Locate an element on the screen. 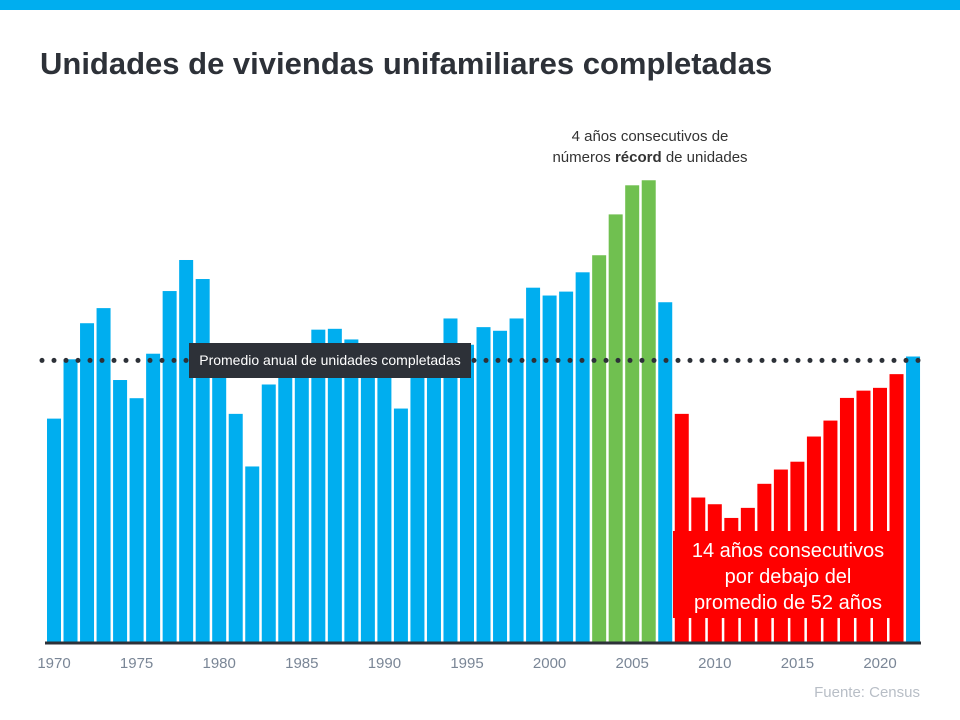  bar-2002 is located at coordinates (582, 457).